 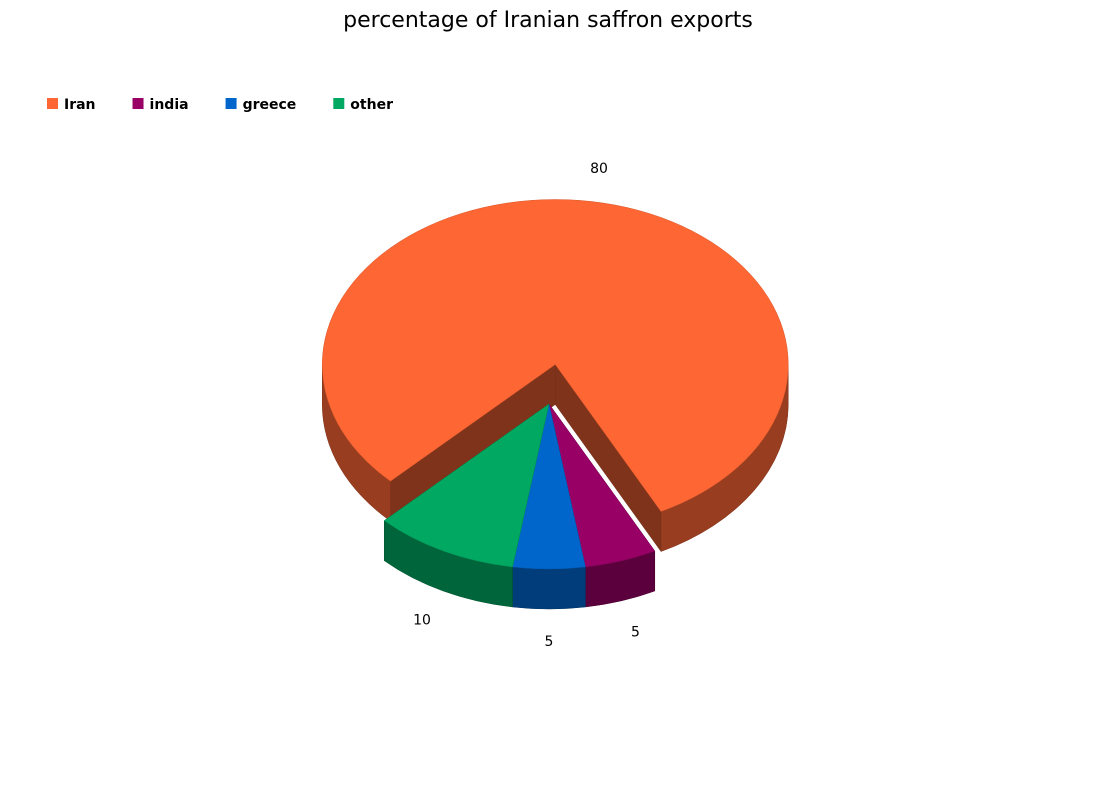 I want to click on slice, so click(x=466, y=485).